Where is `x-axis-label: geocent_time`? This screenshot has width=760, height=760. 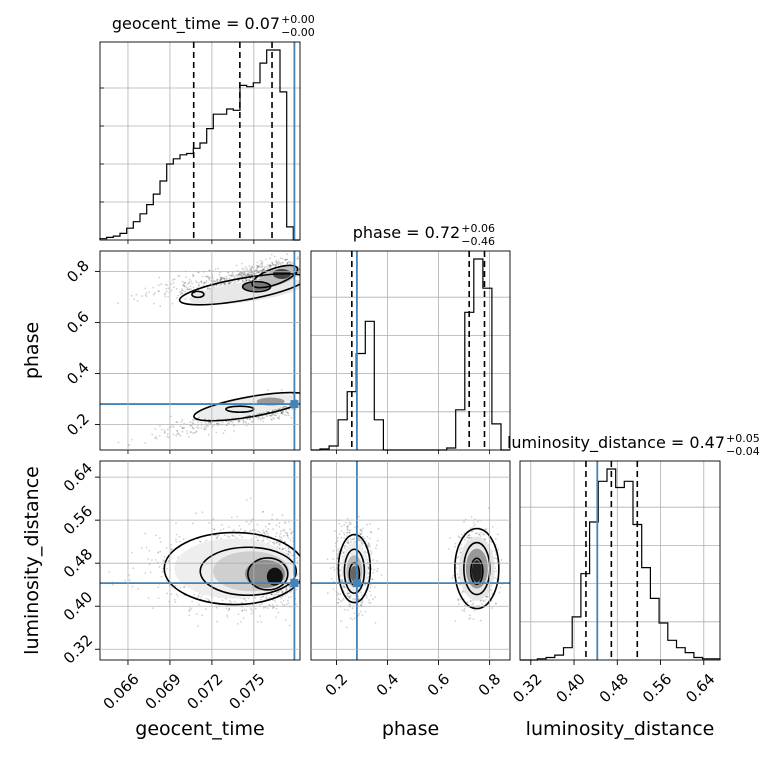 x-axis-label: geocent_time is located at coordinates (199, 729).